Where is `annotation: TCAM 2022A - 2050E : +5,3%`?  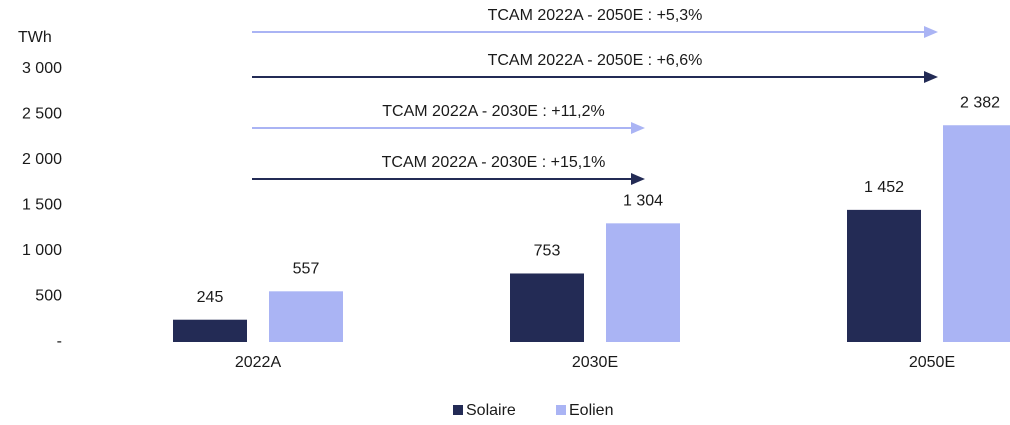
annotation: TCAM 2022A - 2050E : +5,3% is located at coordinates (595, 15).